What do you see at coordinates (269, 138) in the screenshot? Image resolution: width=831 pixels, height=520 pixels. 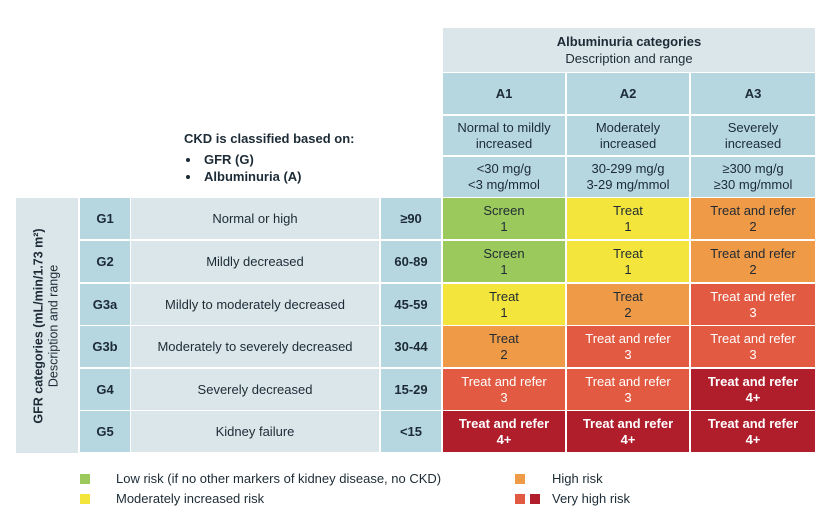 I see `ckd-title: CKD is classified based on:` at bounding box center [269, 138].